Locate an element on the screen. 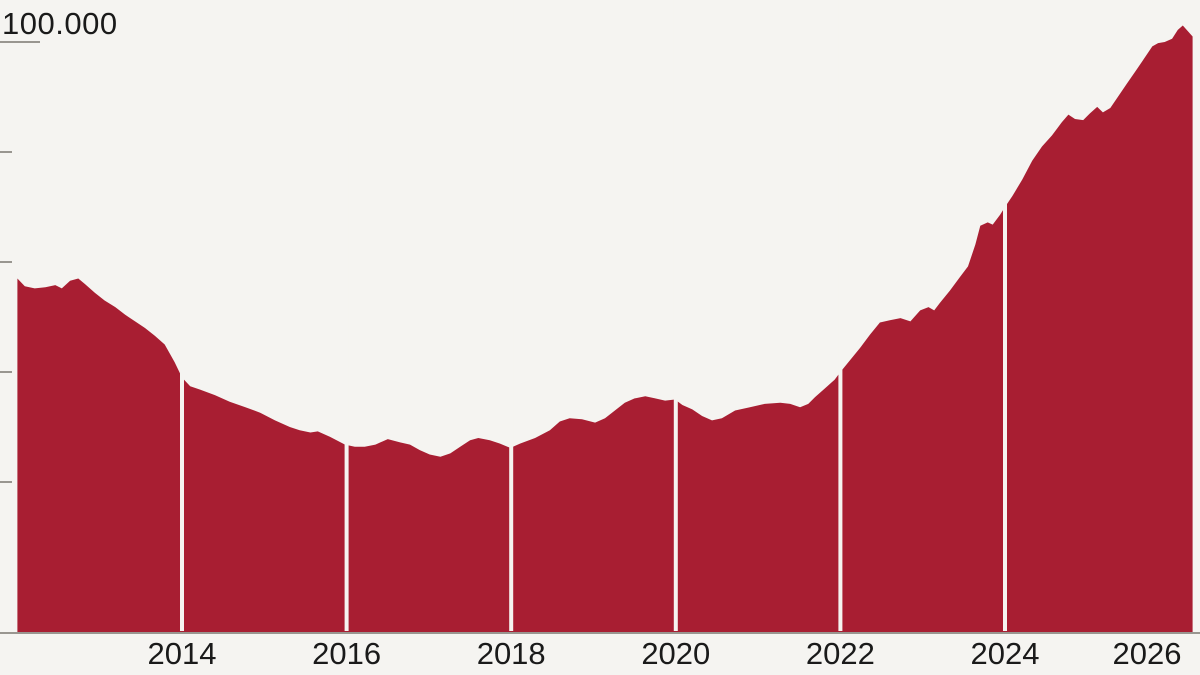 The width and height of the screenshot is (1200, 675). x-axis-label: 2022 is located at coordinates (840, 653).